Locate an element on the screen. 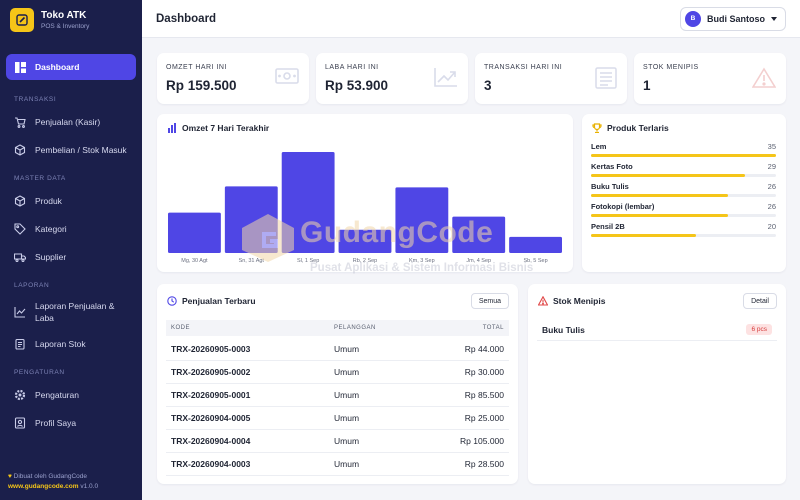 This screenshot has height=500, width=800. sidebar-item-produk: Produk is located at coordinates (71, 201).